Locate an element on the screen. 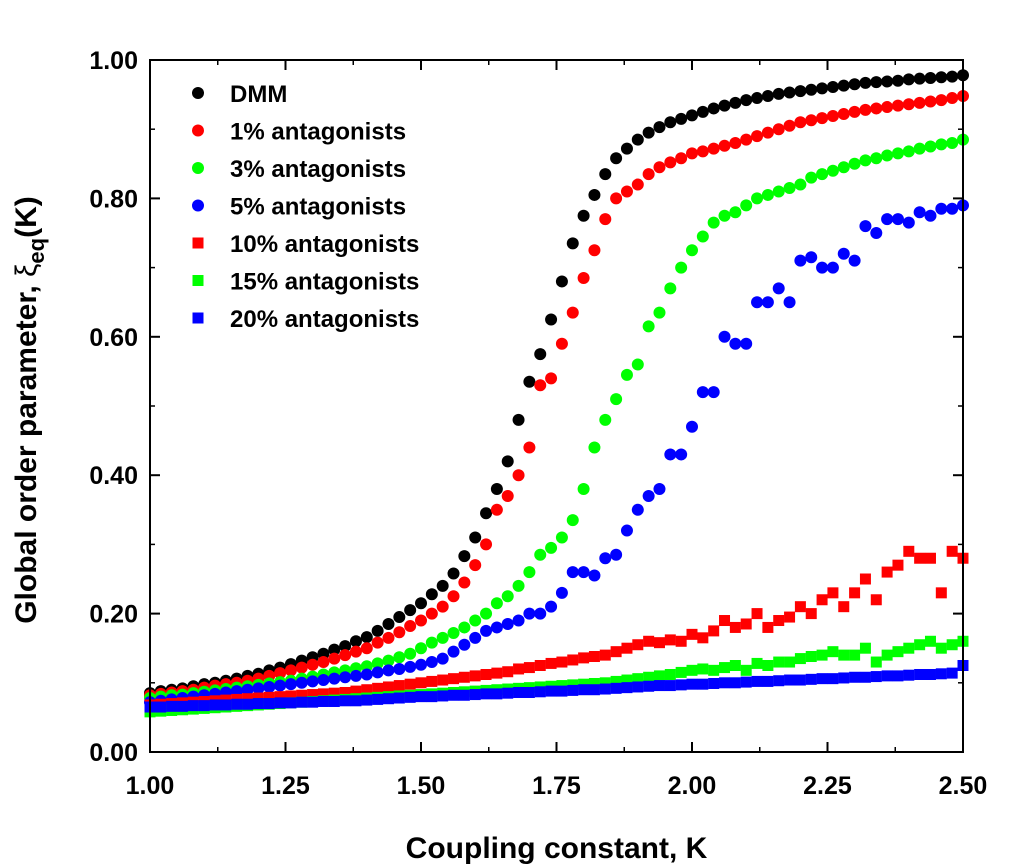 The width and height of the screenshot is (1015, 865). legend-label-3pct-antagonists: 3% antagonists is located at coordinates (318, 169).